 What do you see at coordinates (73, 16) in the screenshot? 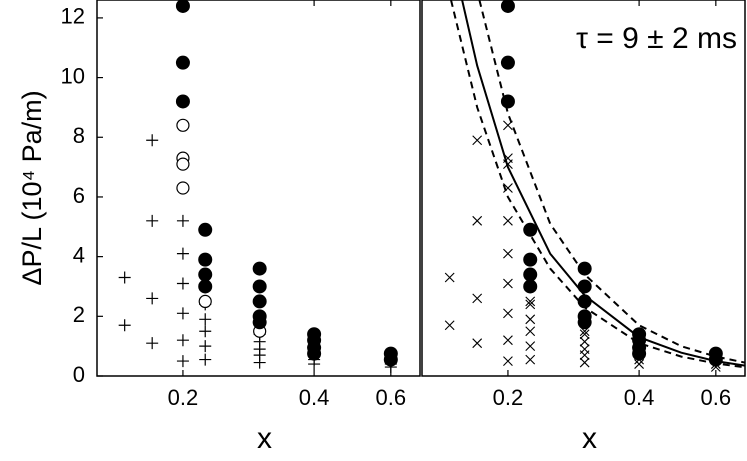
I see `y-tick-label: 12` at bounding box center [73, 16].